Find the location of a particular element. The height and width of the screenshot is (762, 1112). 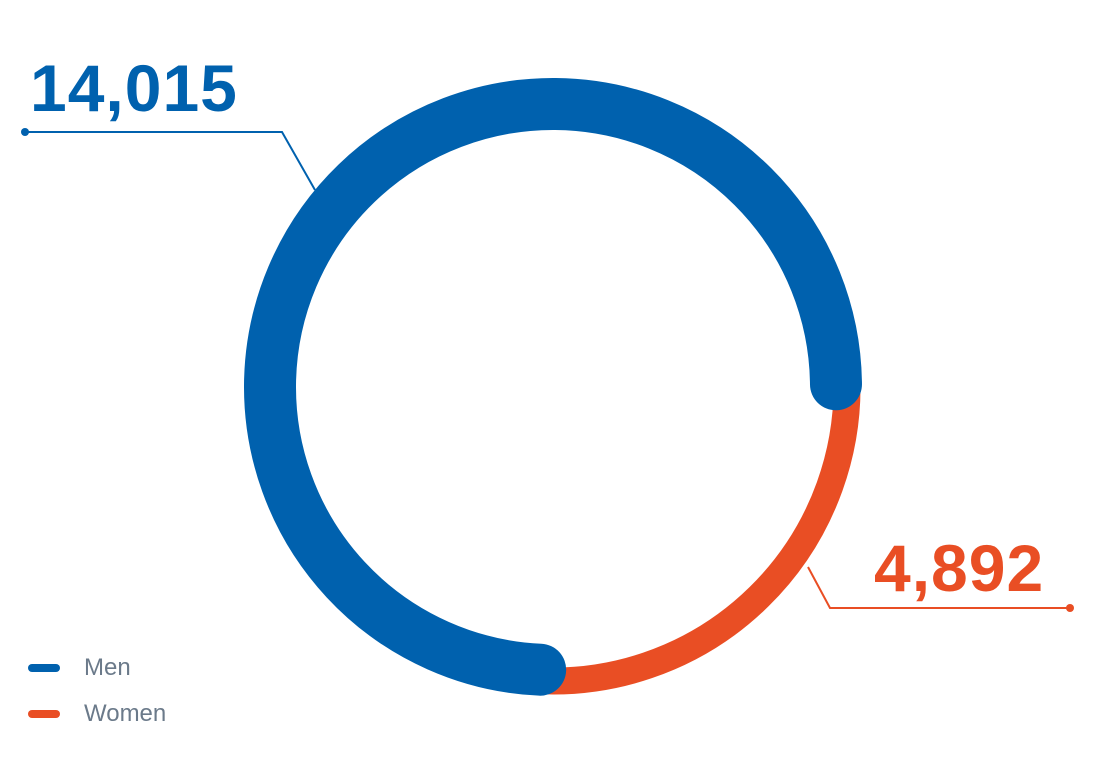

legend-item-women: Women is located at coordinates (97, 714).